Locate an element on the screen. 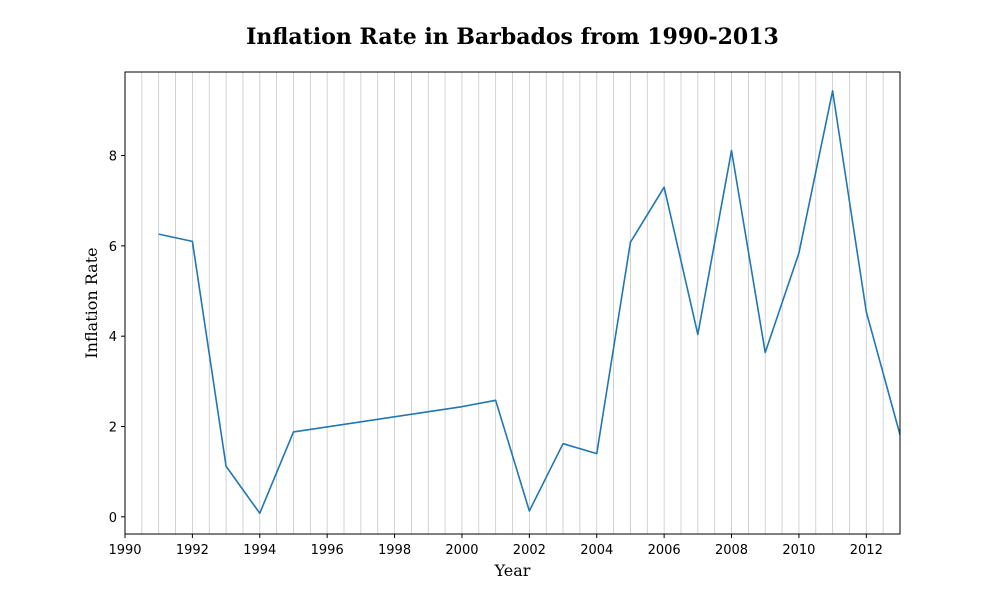 Image resolution: width=1000 pixels, height=600 pixels. x-tick-label: 2002 is located at coordinates (529, 550).